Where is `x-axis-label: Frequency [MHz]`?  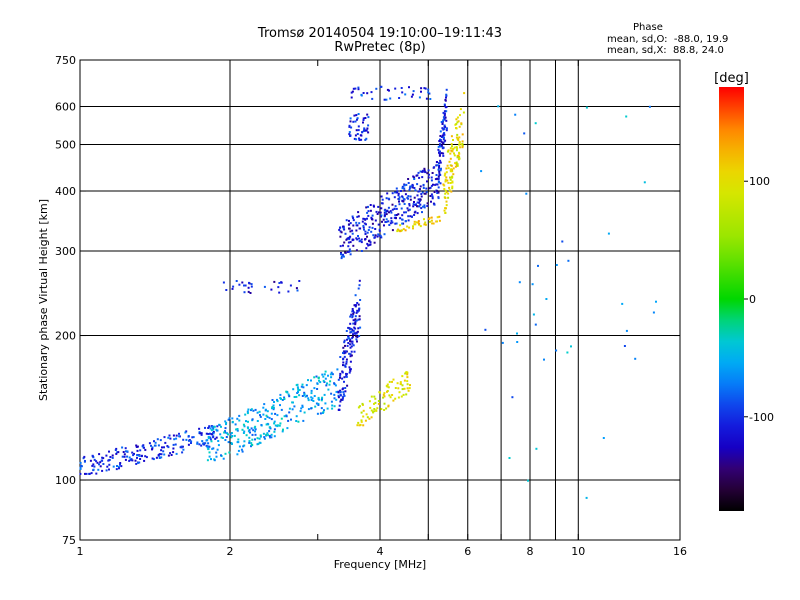
x-axis-label: Frequency [MHz] is located at coordinates (380, 564).